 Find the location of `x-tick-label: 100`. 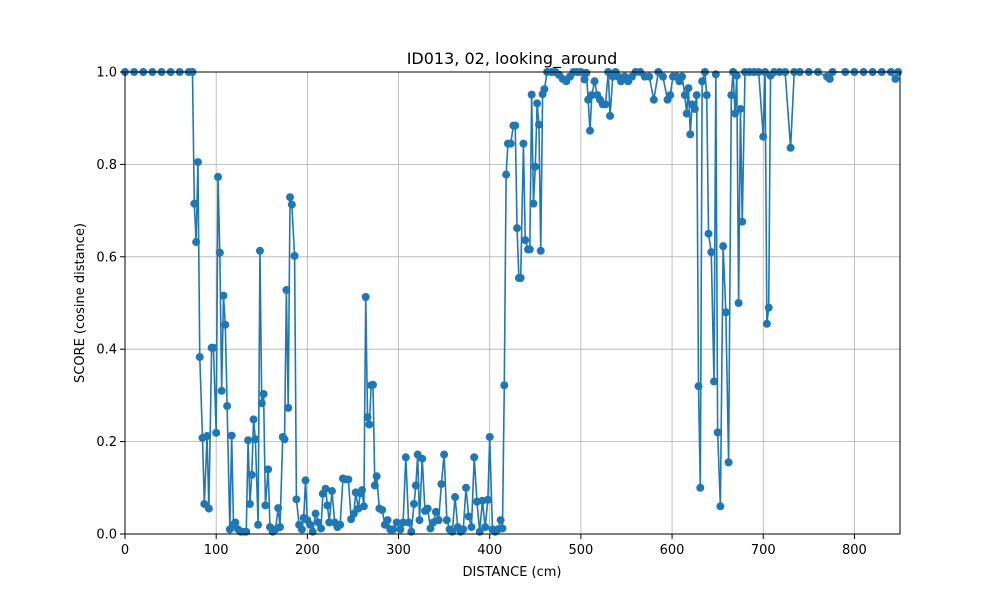

x-tick-label: 100 is located at coordinates (216, 550).